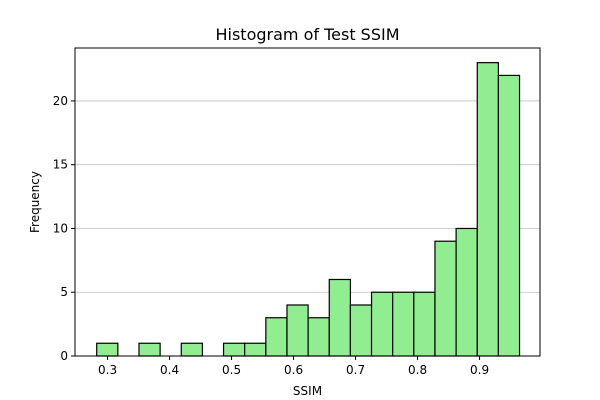  I want to click on y-tick-label: 15, so click(60, 165).